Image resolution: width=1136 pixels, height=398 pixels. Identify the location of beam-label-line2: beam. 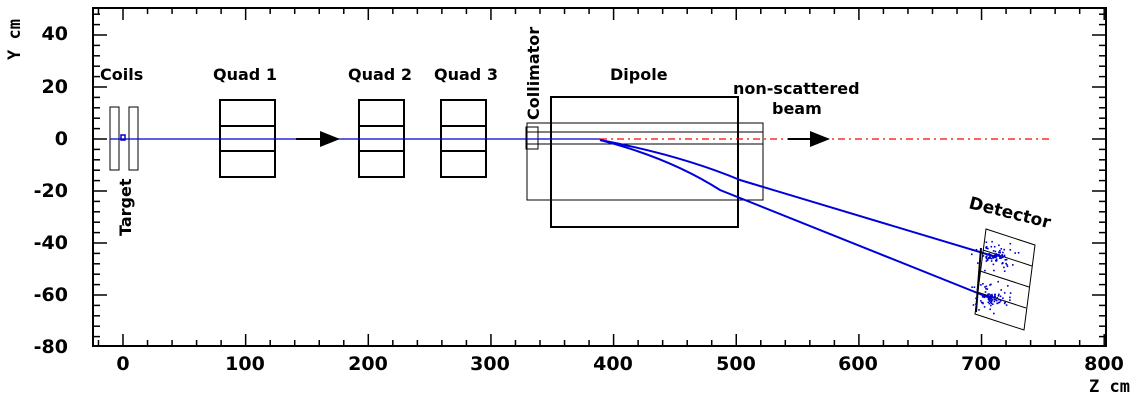
(797, 108).